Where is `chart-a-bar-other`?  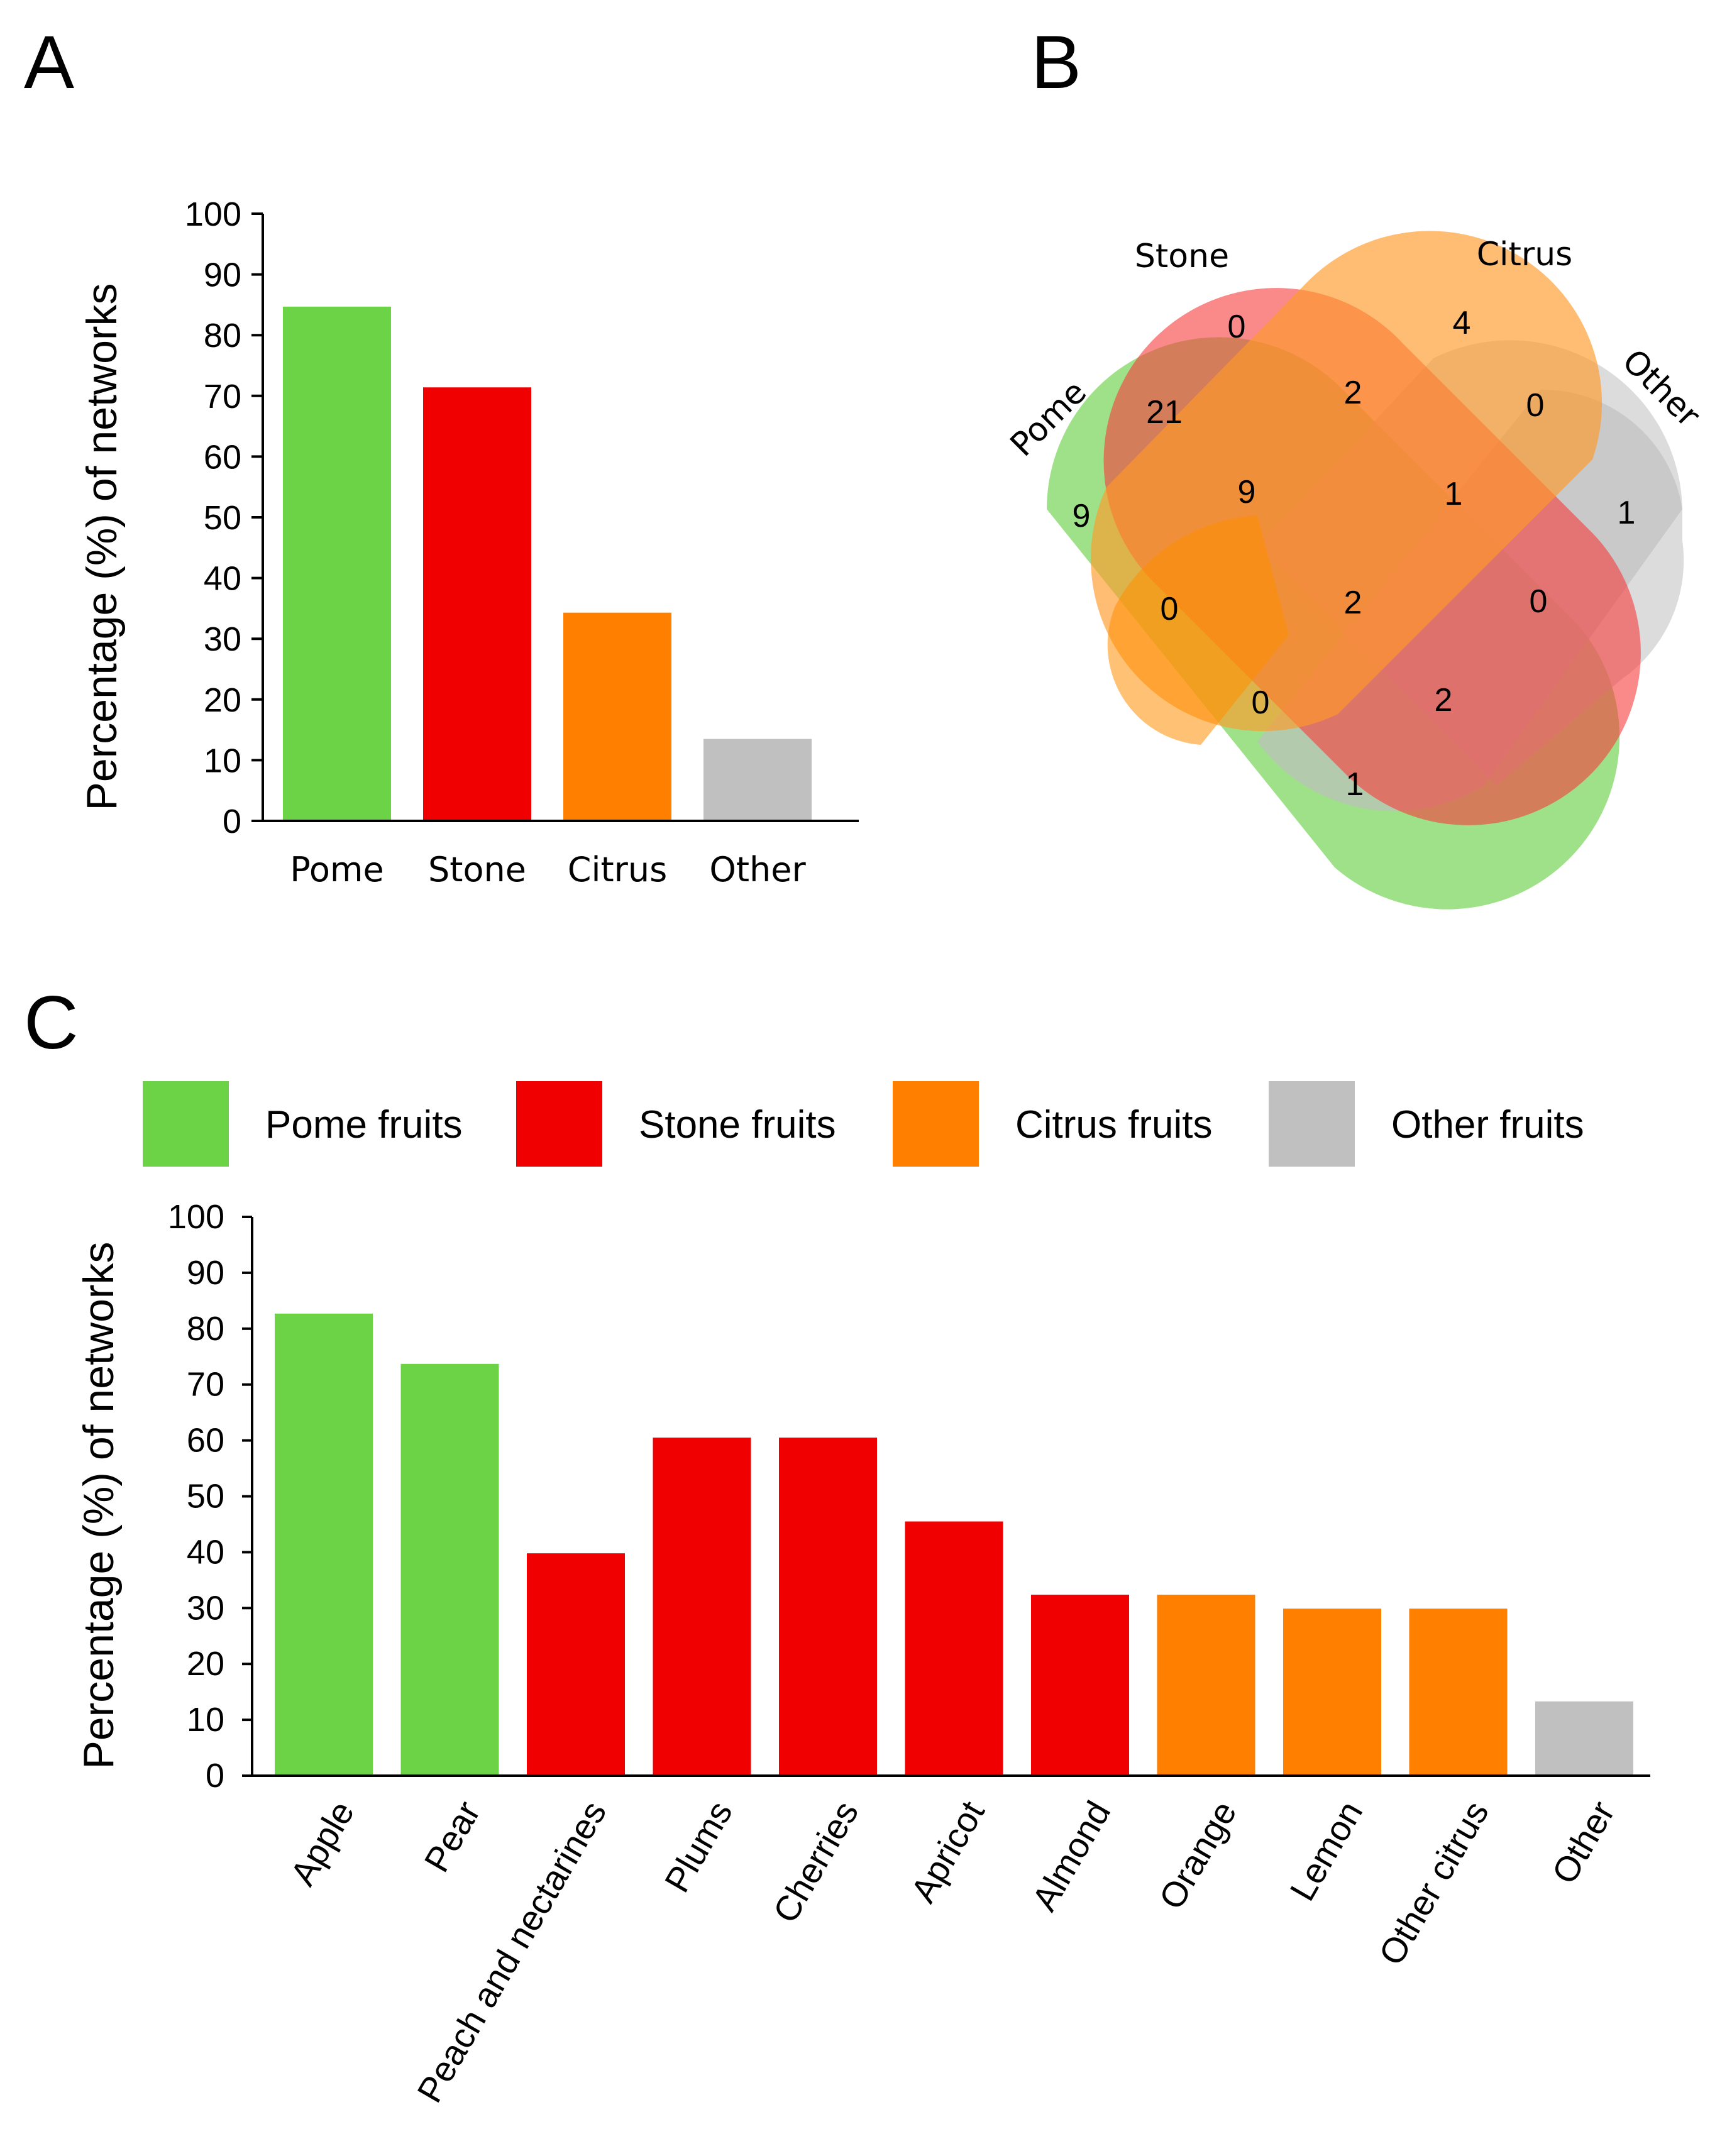
chart-a-bar-other is located at coordinates (757, 780).